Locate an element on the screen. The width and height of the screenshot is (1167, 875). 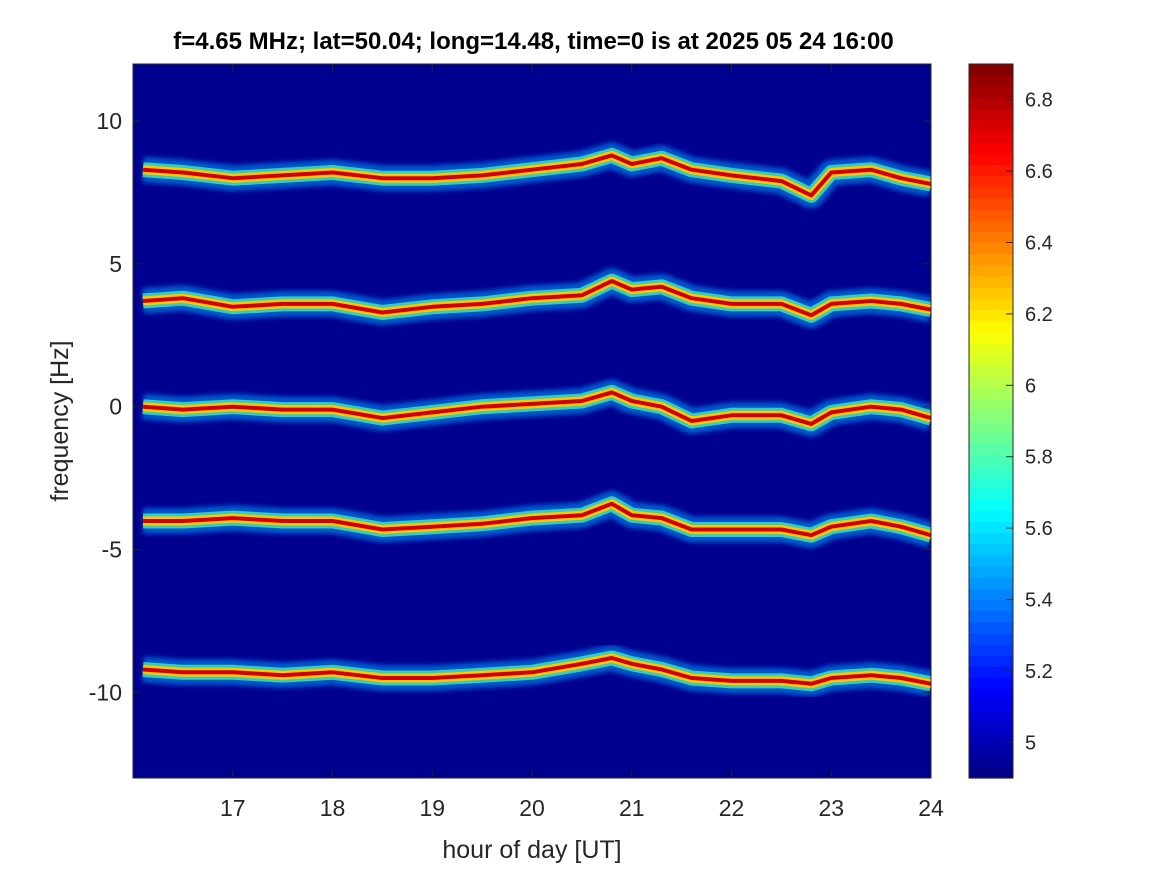
y-tick-label: 5 is located at coordinates (115, 264).